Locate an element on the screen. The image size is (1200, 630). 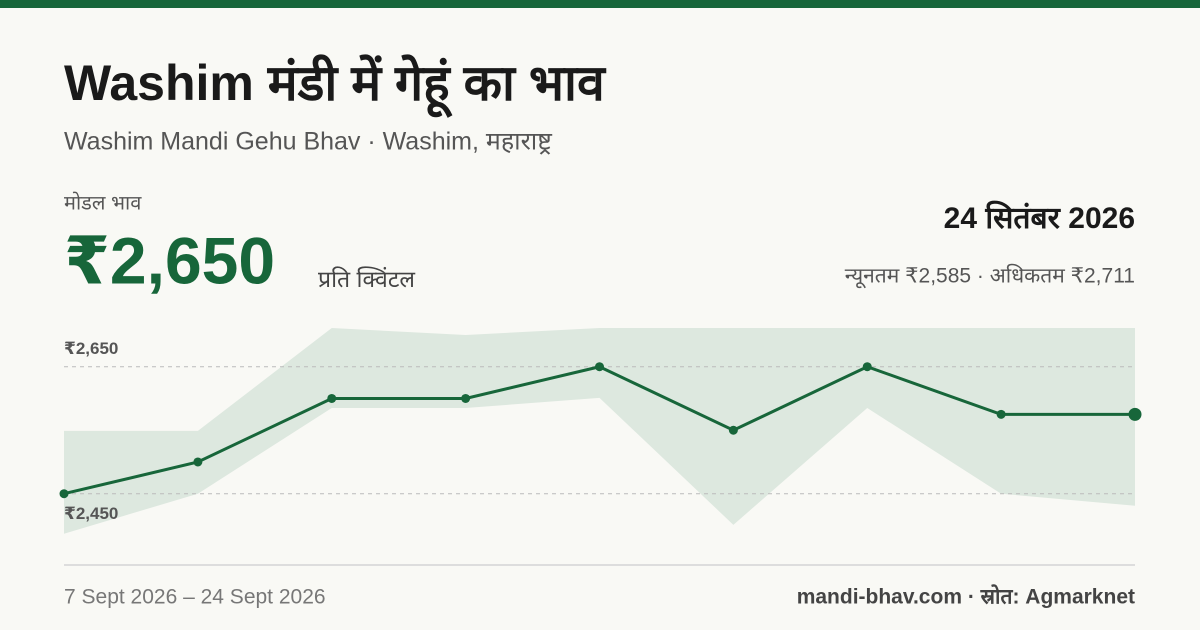
price: ₹2,650 is located at coordinates (169, 260).